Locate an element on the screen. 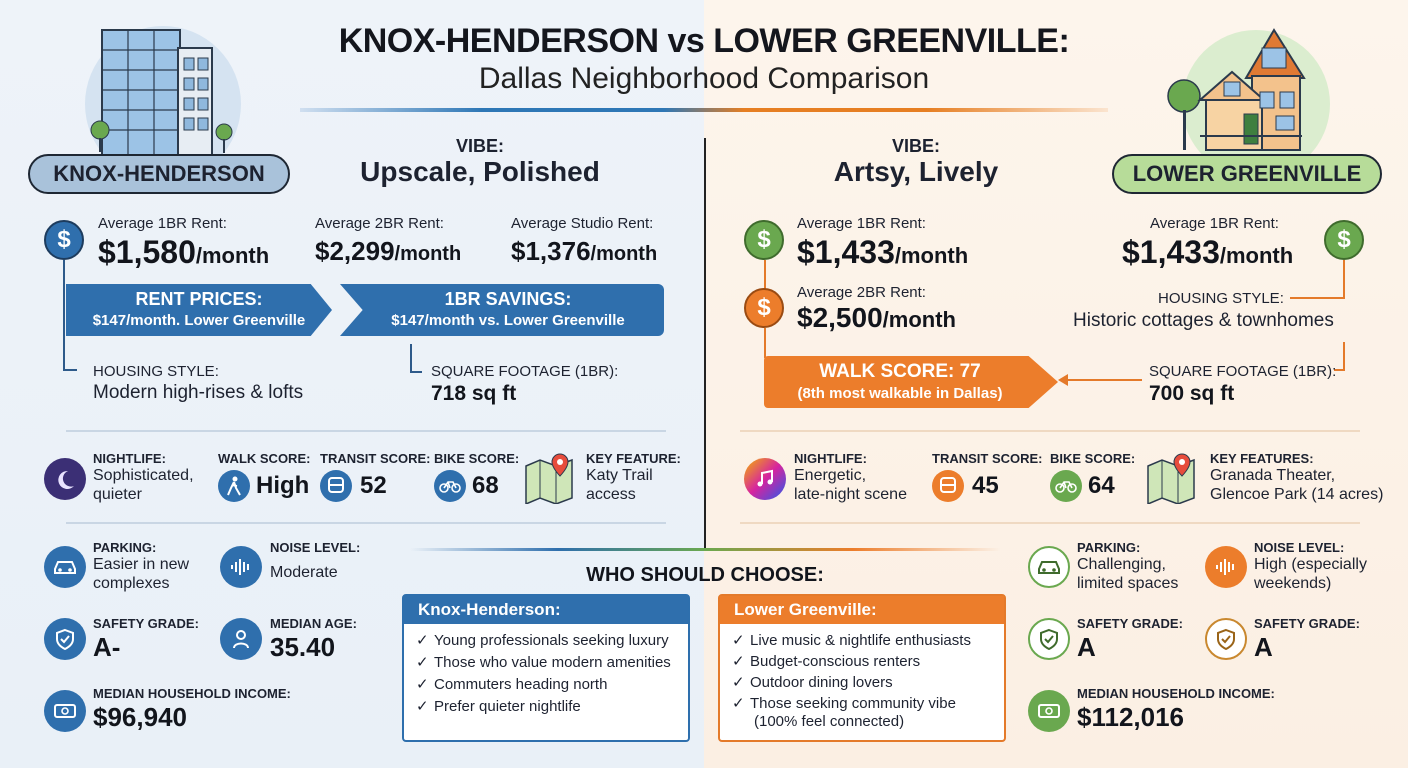 This screenshot has width=1408, height=768. right-2br-rent-label: Average 2BR Rent: is located at coordinates (861, 292).